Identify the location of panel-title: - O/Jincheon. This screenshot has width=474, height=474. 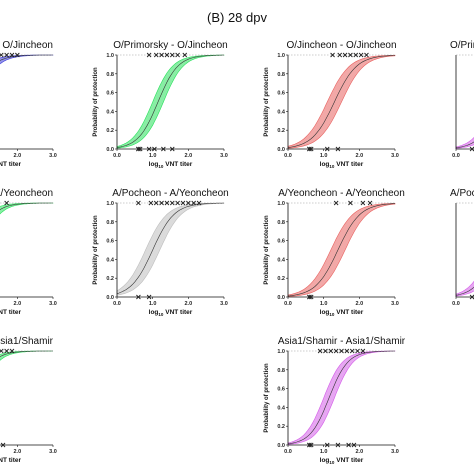
(26, 45).